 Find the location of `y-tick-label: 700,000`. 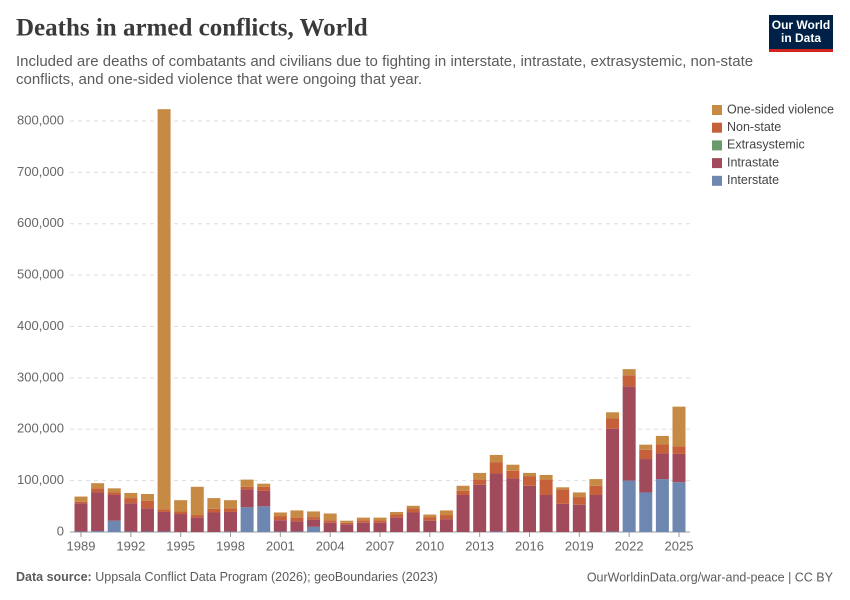

y-tick-label: 700,000 is located at coordinates (40, 171).